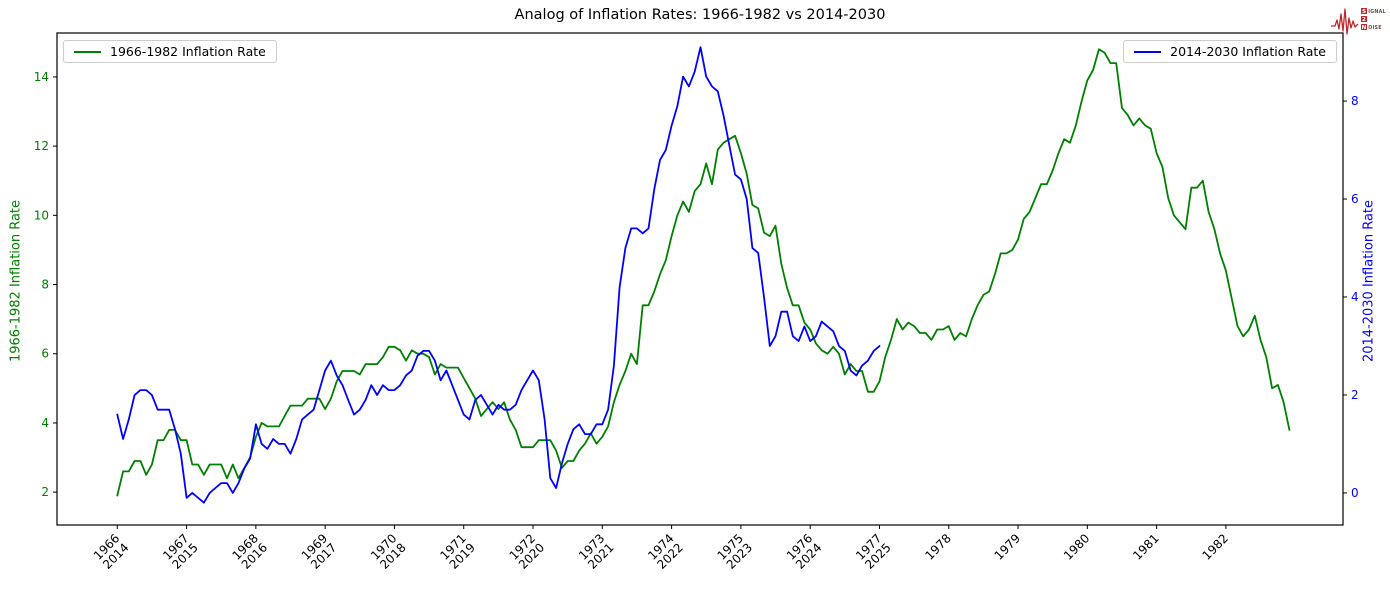  Describe the element at coordinates (188, 51) in the screenshot. I see `legend-label-1966-1982: 1966-1982 Inflation Rate` at that location.